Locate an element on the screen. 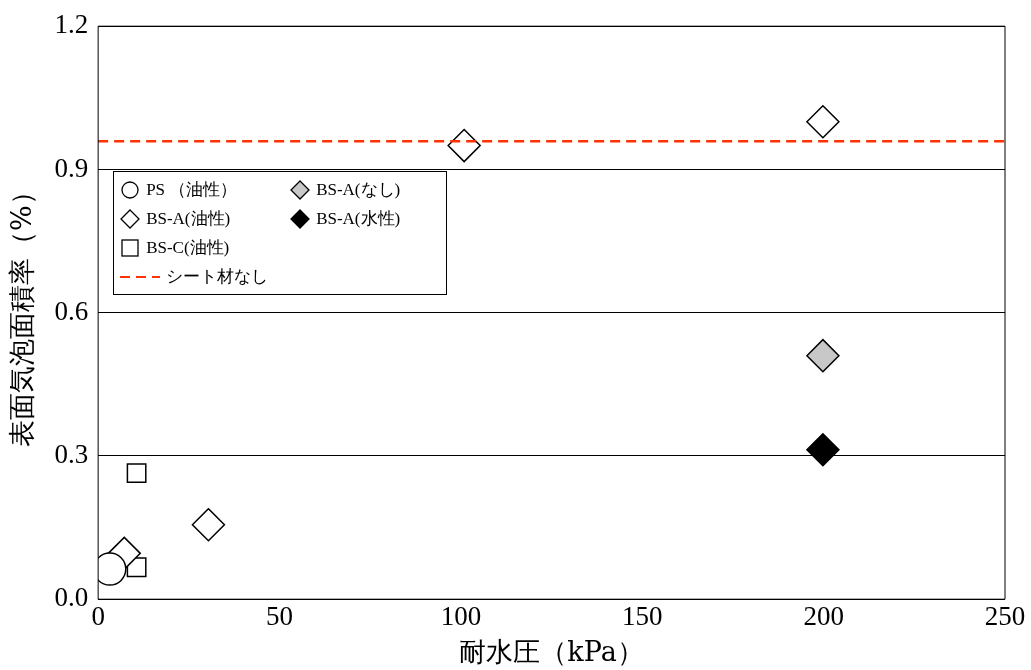  legend-label: BS-A(水性) is located at coordinates (358, 219).